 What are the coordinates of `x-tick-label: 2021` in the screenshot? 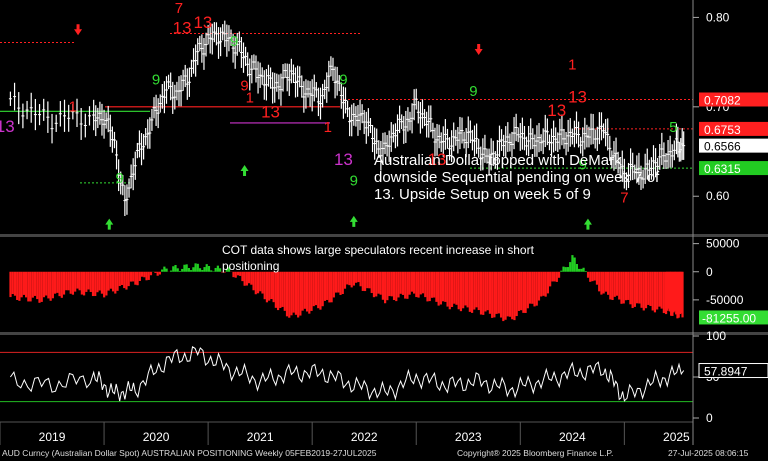 It's located at (260, 437).